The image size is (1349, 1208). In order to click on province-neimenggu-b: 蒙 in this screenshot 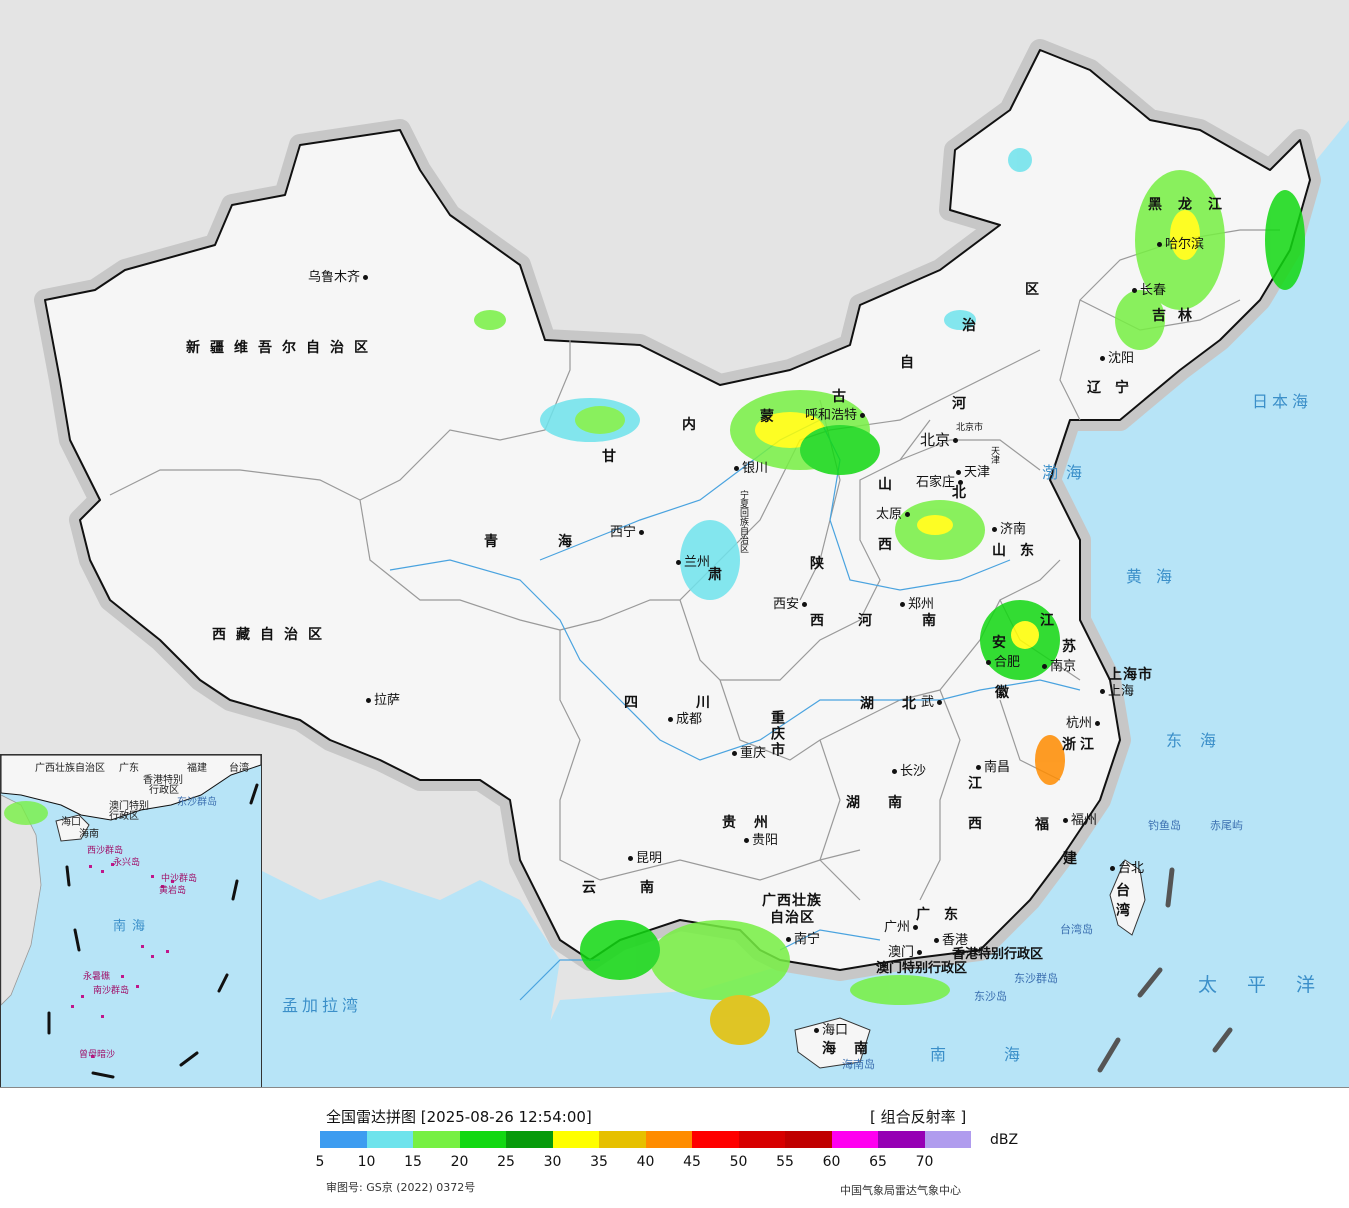, I will do `click(772, 417)`.